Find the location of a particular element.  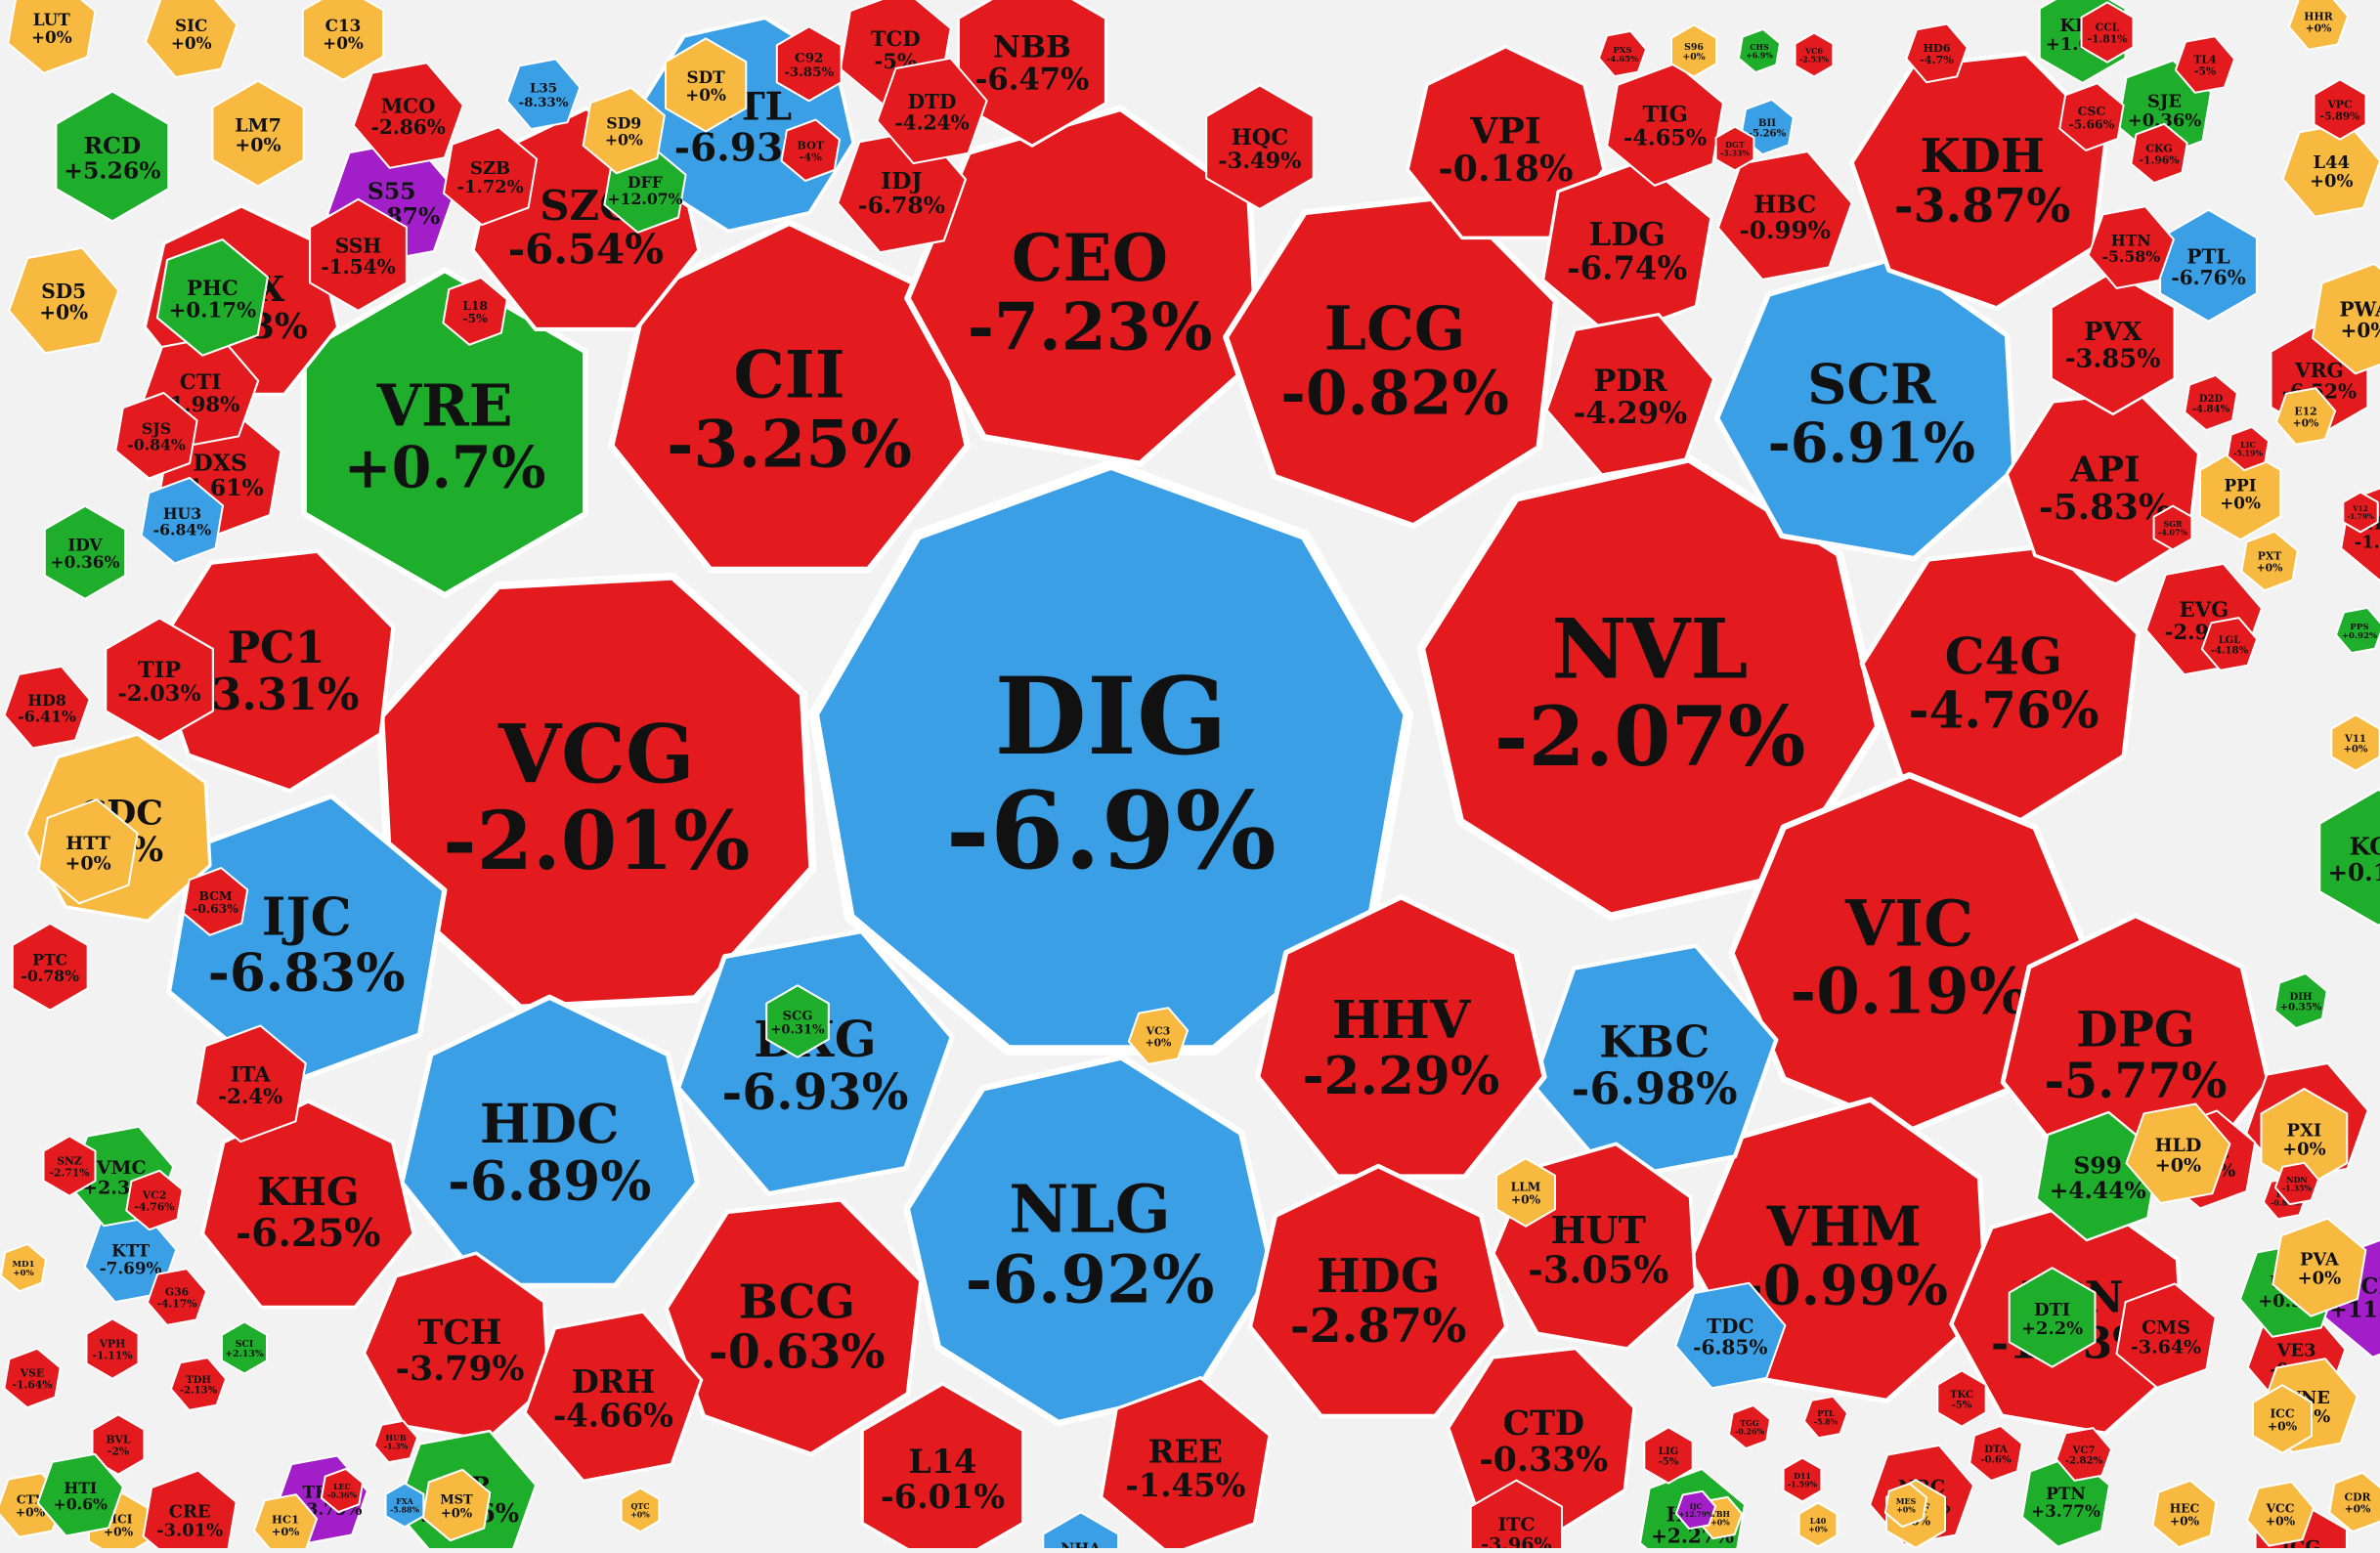

stock-tile-vcg: VCG-2.01% is located at coordinates (596, 793).